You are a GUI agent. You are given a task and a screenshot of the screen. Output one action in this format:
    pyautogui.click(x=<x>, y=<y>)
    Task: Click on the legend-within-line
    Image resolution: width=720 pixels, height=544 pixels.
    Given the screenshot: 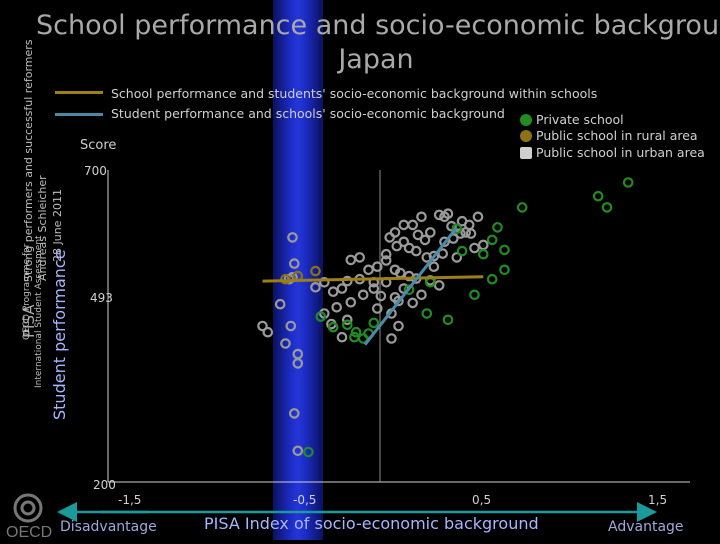 What is the action you would take?
    pyautogui.click(x=79, y=92)
    